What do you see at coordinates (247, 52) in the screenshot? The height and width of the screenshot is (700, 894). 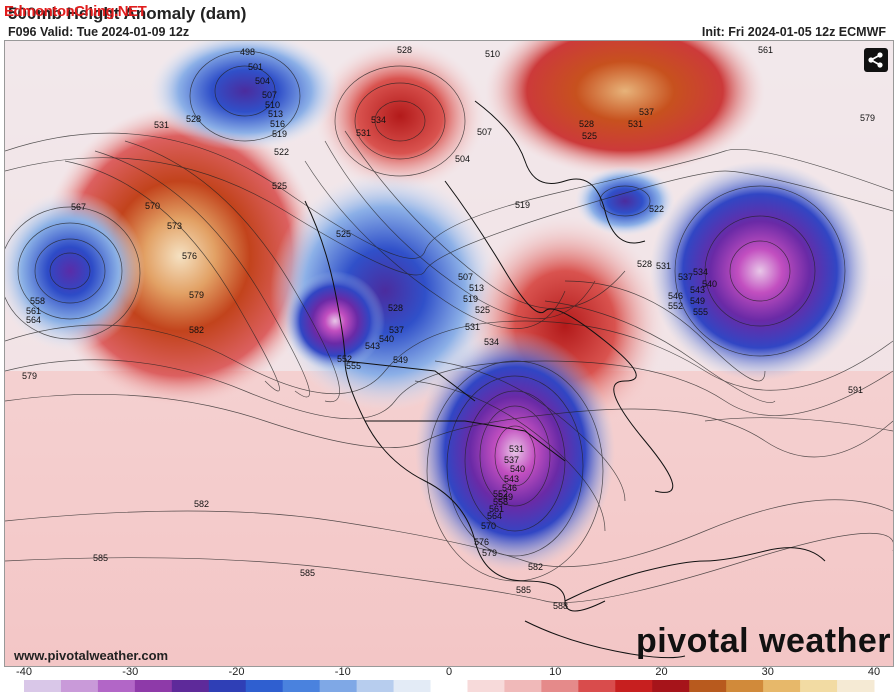 I see `contour-label: 498` at bounding box center [247, 52].